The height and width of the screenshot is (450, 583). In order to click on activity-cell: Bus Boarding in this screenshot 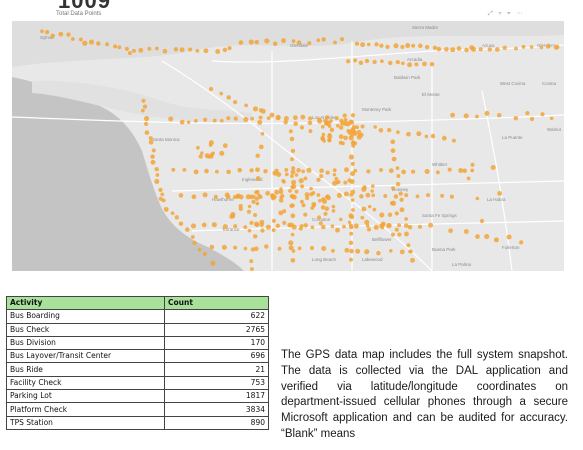, I will do `click(85, 316)`.